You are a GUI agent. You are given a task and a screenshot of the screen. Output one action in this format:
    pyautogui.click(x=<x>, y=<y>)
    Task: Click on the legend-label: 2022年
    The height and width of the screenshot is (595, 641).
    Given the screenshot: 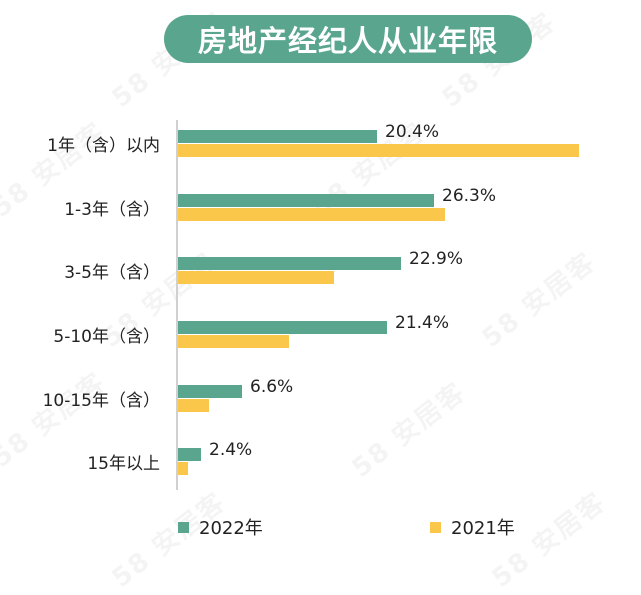 What is the action you would take?
    pyautogui.click(x=231, y=528)
    